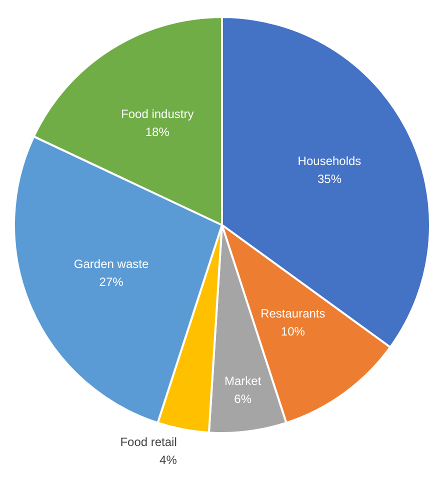 This screenshot has height=489, width=445. Describe the element at coordinates (330, 161) in the screenshot. I see `slice-label: Households` at that location.